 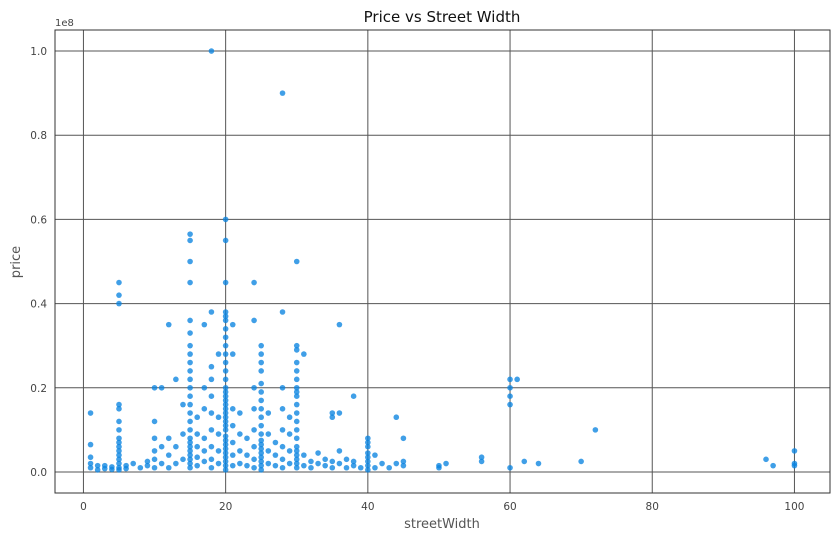 What do you see at coordinates (442, 524) in the screenshot?
I see `x-axis-label: streetWidth` at bounding box center [442, 524].